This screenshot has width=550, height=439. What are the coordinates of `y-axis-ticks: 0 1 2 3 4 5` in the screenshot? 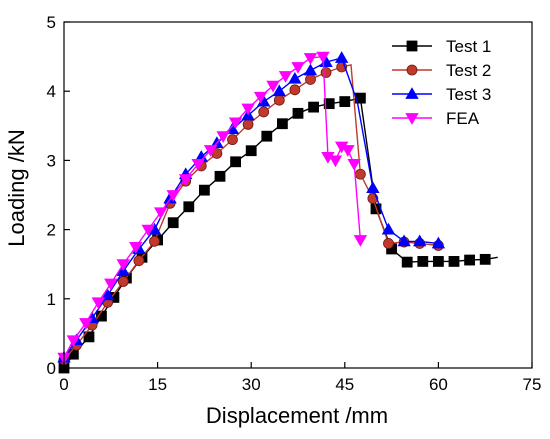 It's located at (58, 195).